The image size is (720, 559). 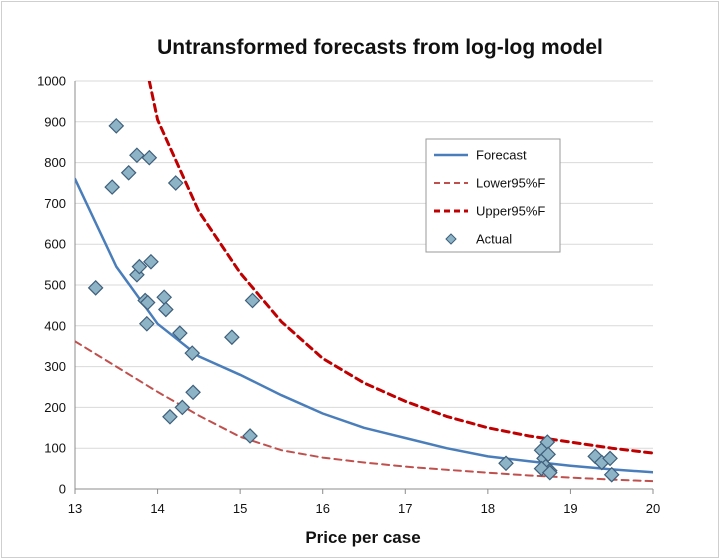 I want to click on legend-box, so click(x=493, y=195).